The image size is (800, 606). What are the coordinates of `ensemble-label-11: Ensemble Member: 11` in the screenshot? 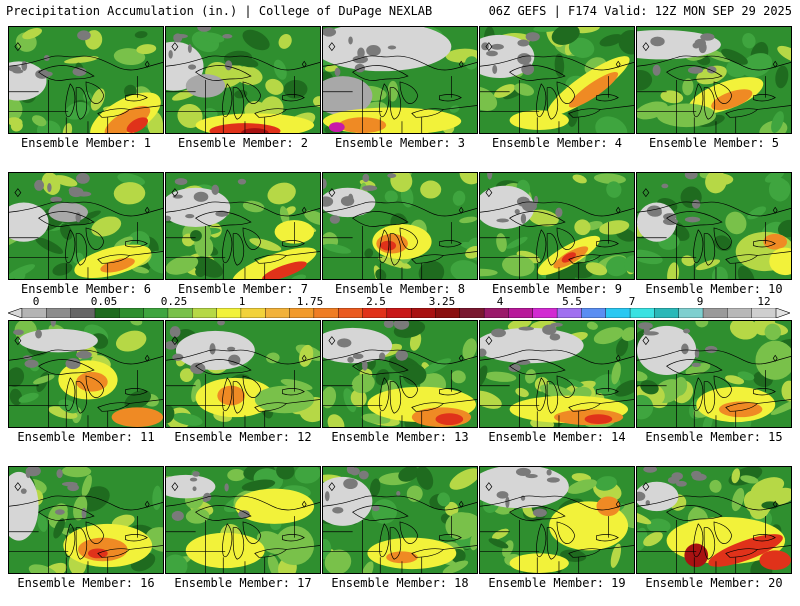 It's located at (86, 437).